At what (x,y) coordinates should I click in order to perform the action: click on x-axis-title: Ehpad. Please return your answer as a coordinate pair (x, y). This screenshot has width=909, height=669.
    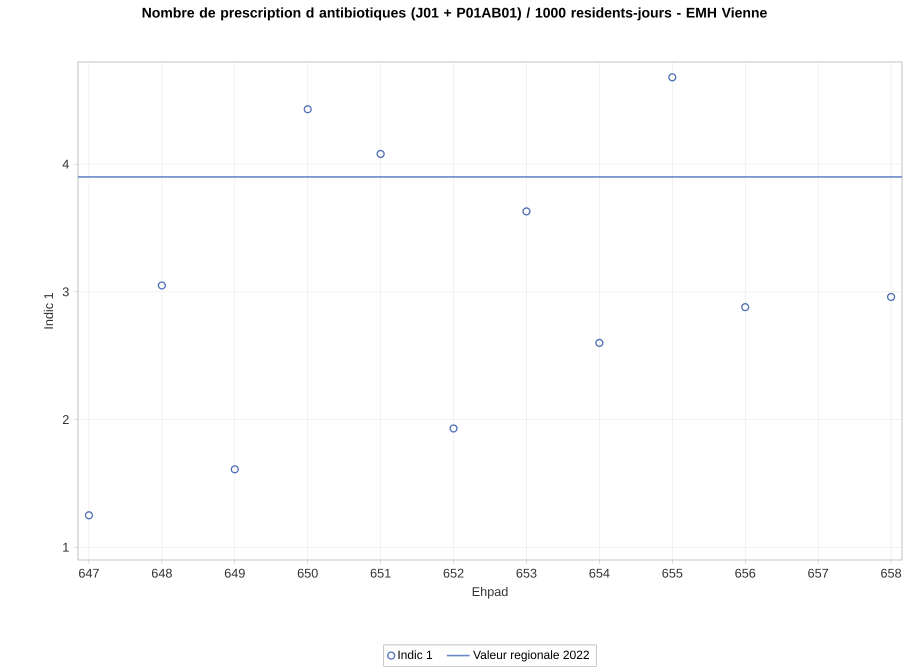
    Looking at the image, I should click on (490, 592).